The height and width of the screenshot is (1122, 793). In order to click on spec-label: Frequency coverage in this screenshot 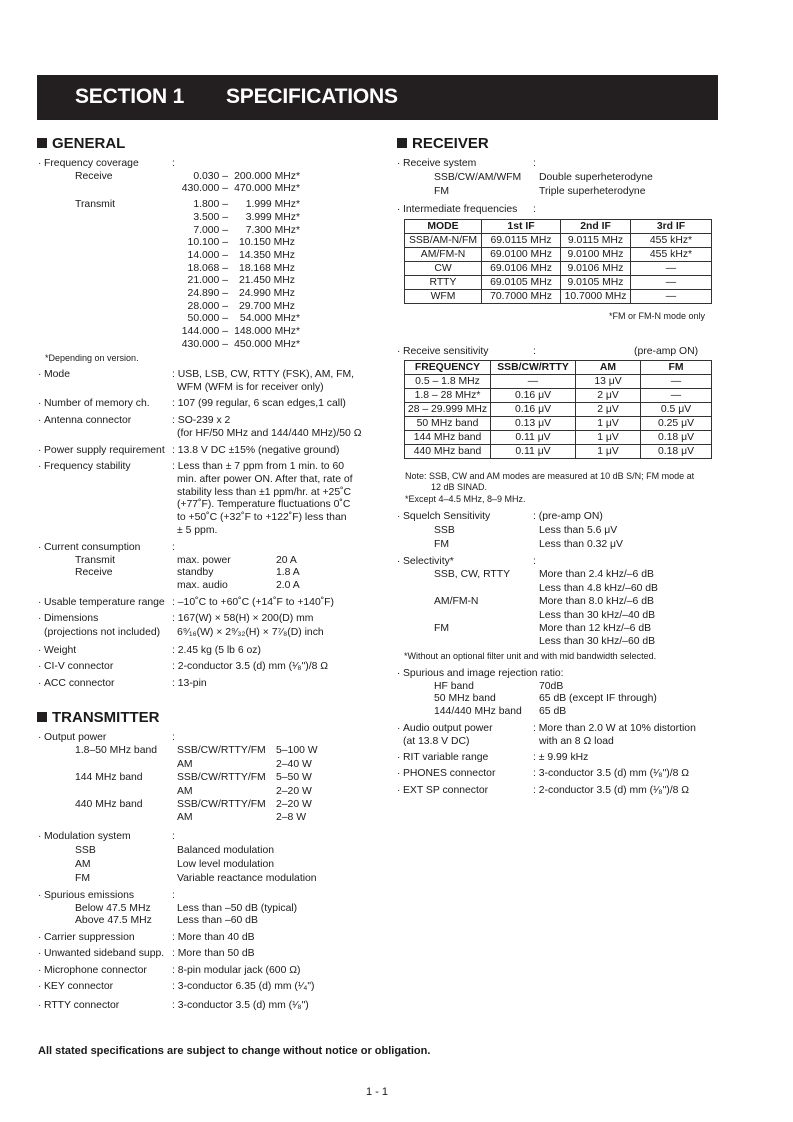, I will do `click(91, 163)`.